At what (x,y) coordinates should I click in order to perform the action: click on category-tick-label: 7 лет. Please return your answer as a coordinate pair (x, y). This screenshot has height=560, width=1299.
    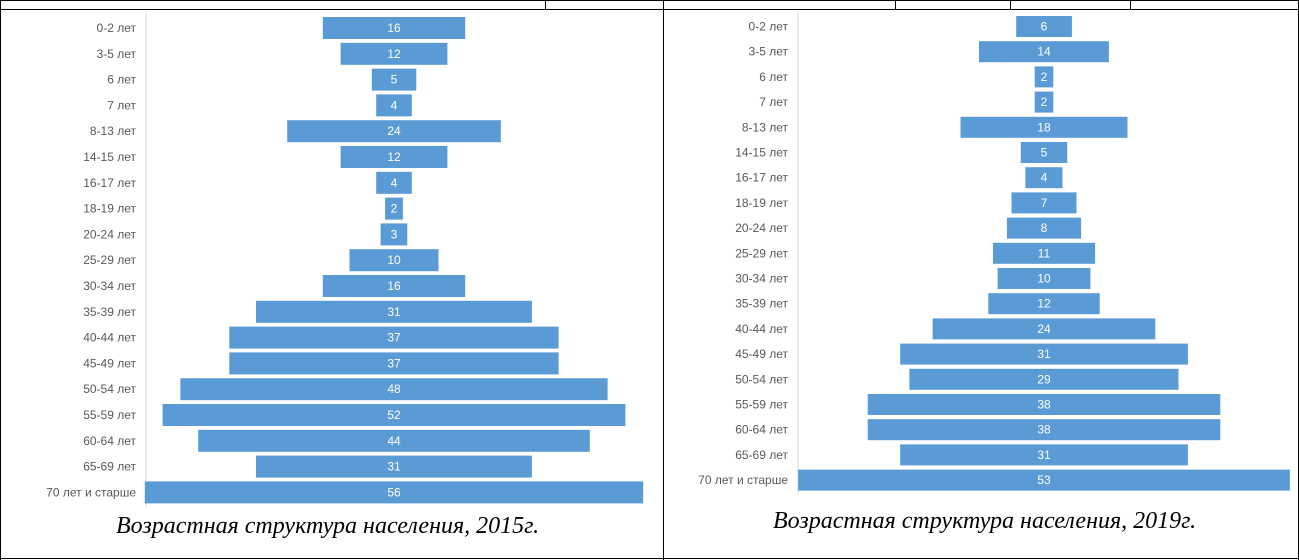
    Looking at the image, I should click on (121, 105).